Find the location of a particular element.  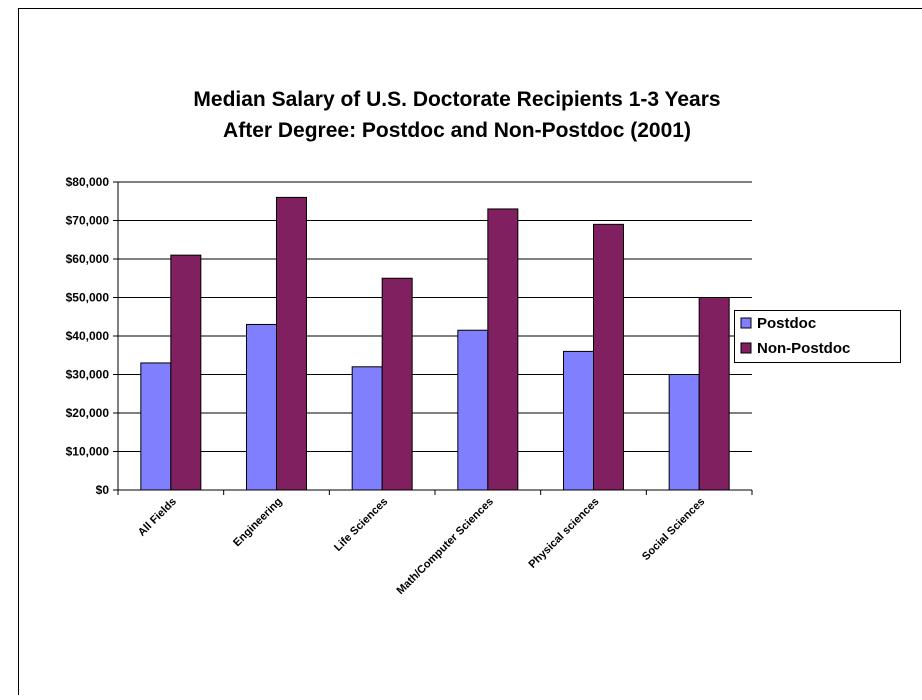

y-tick-label: $10,000 is located at coordinates (88, 452).